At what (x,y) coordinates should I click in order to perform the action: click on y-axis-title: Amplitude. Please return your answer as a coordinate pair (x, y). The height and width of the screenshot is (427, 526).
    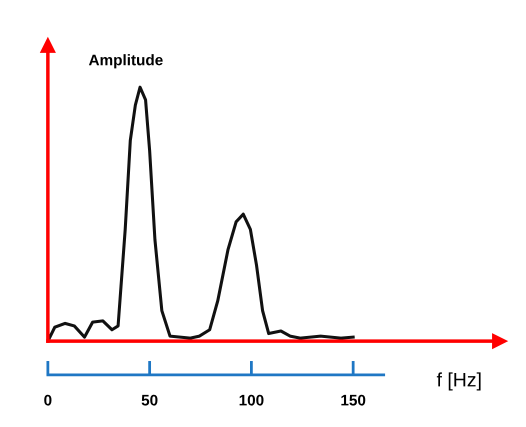
    Looking at the image, I should click on (125, 61).